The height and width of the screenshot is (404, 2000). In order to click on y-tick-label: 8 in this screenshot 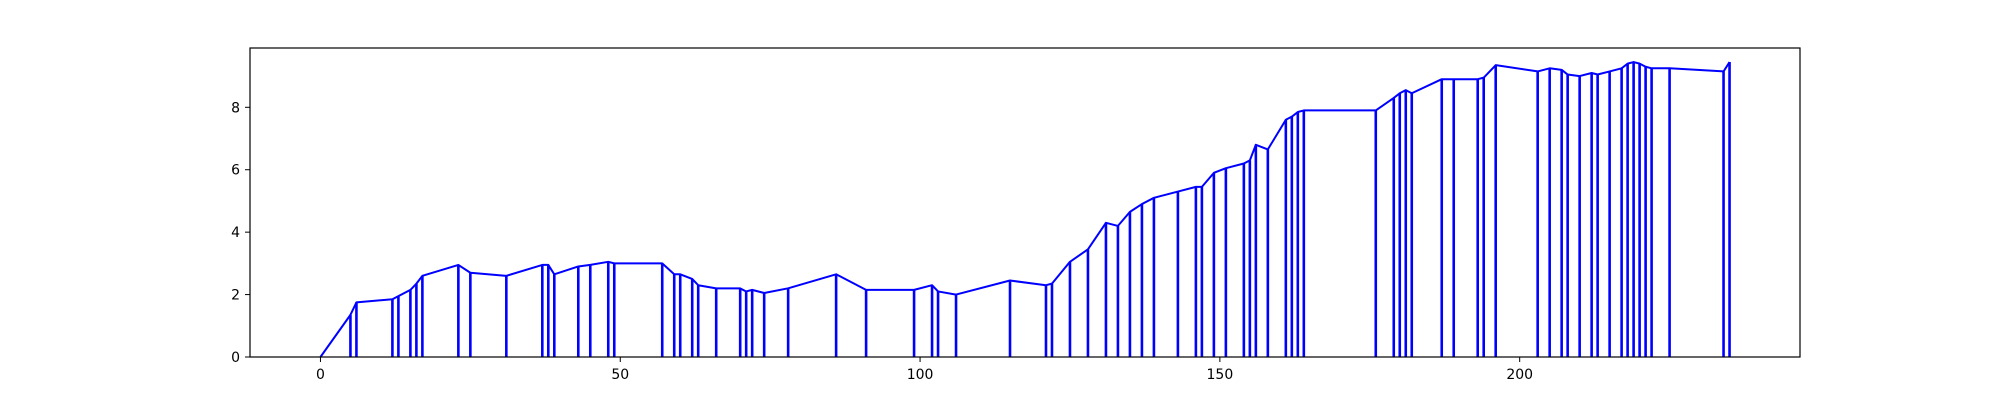, I will do `click(235, 108)`.